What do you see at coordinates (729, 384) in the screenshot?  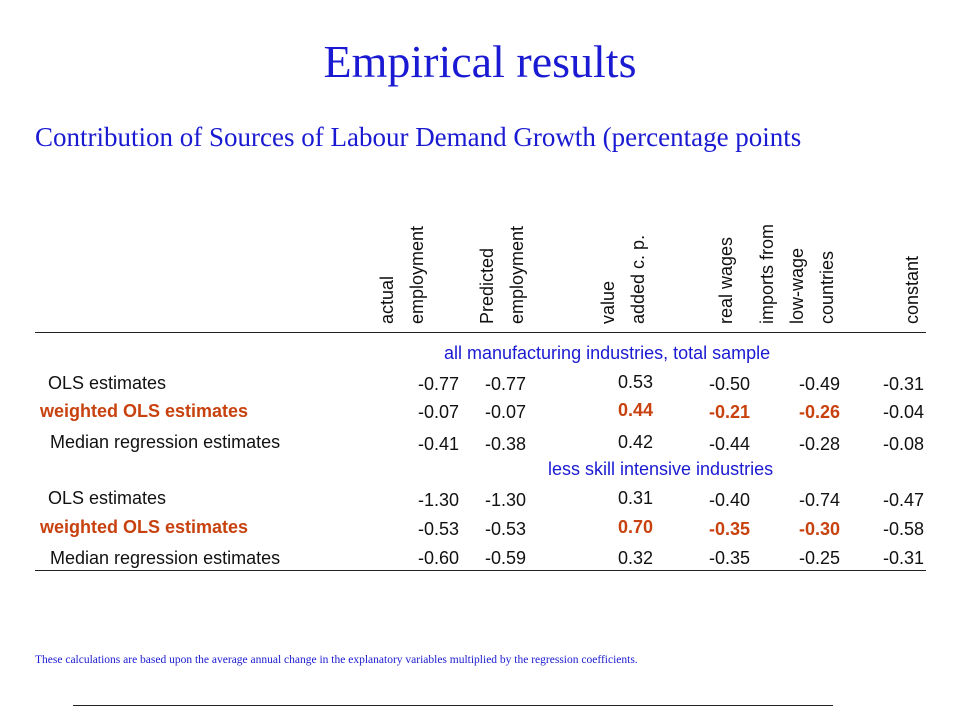 I see `table-cell: -0.50` at bounding box center [729, 384].